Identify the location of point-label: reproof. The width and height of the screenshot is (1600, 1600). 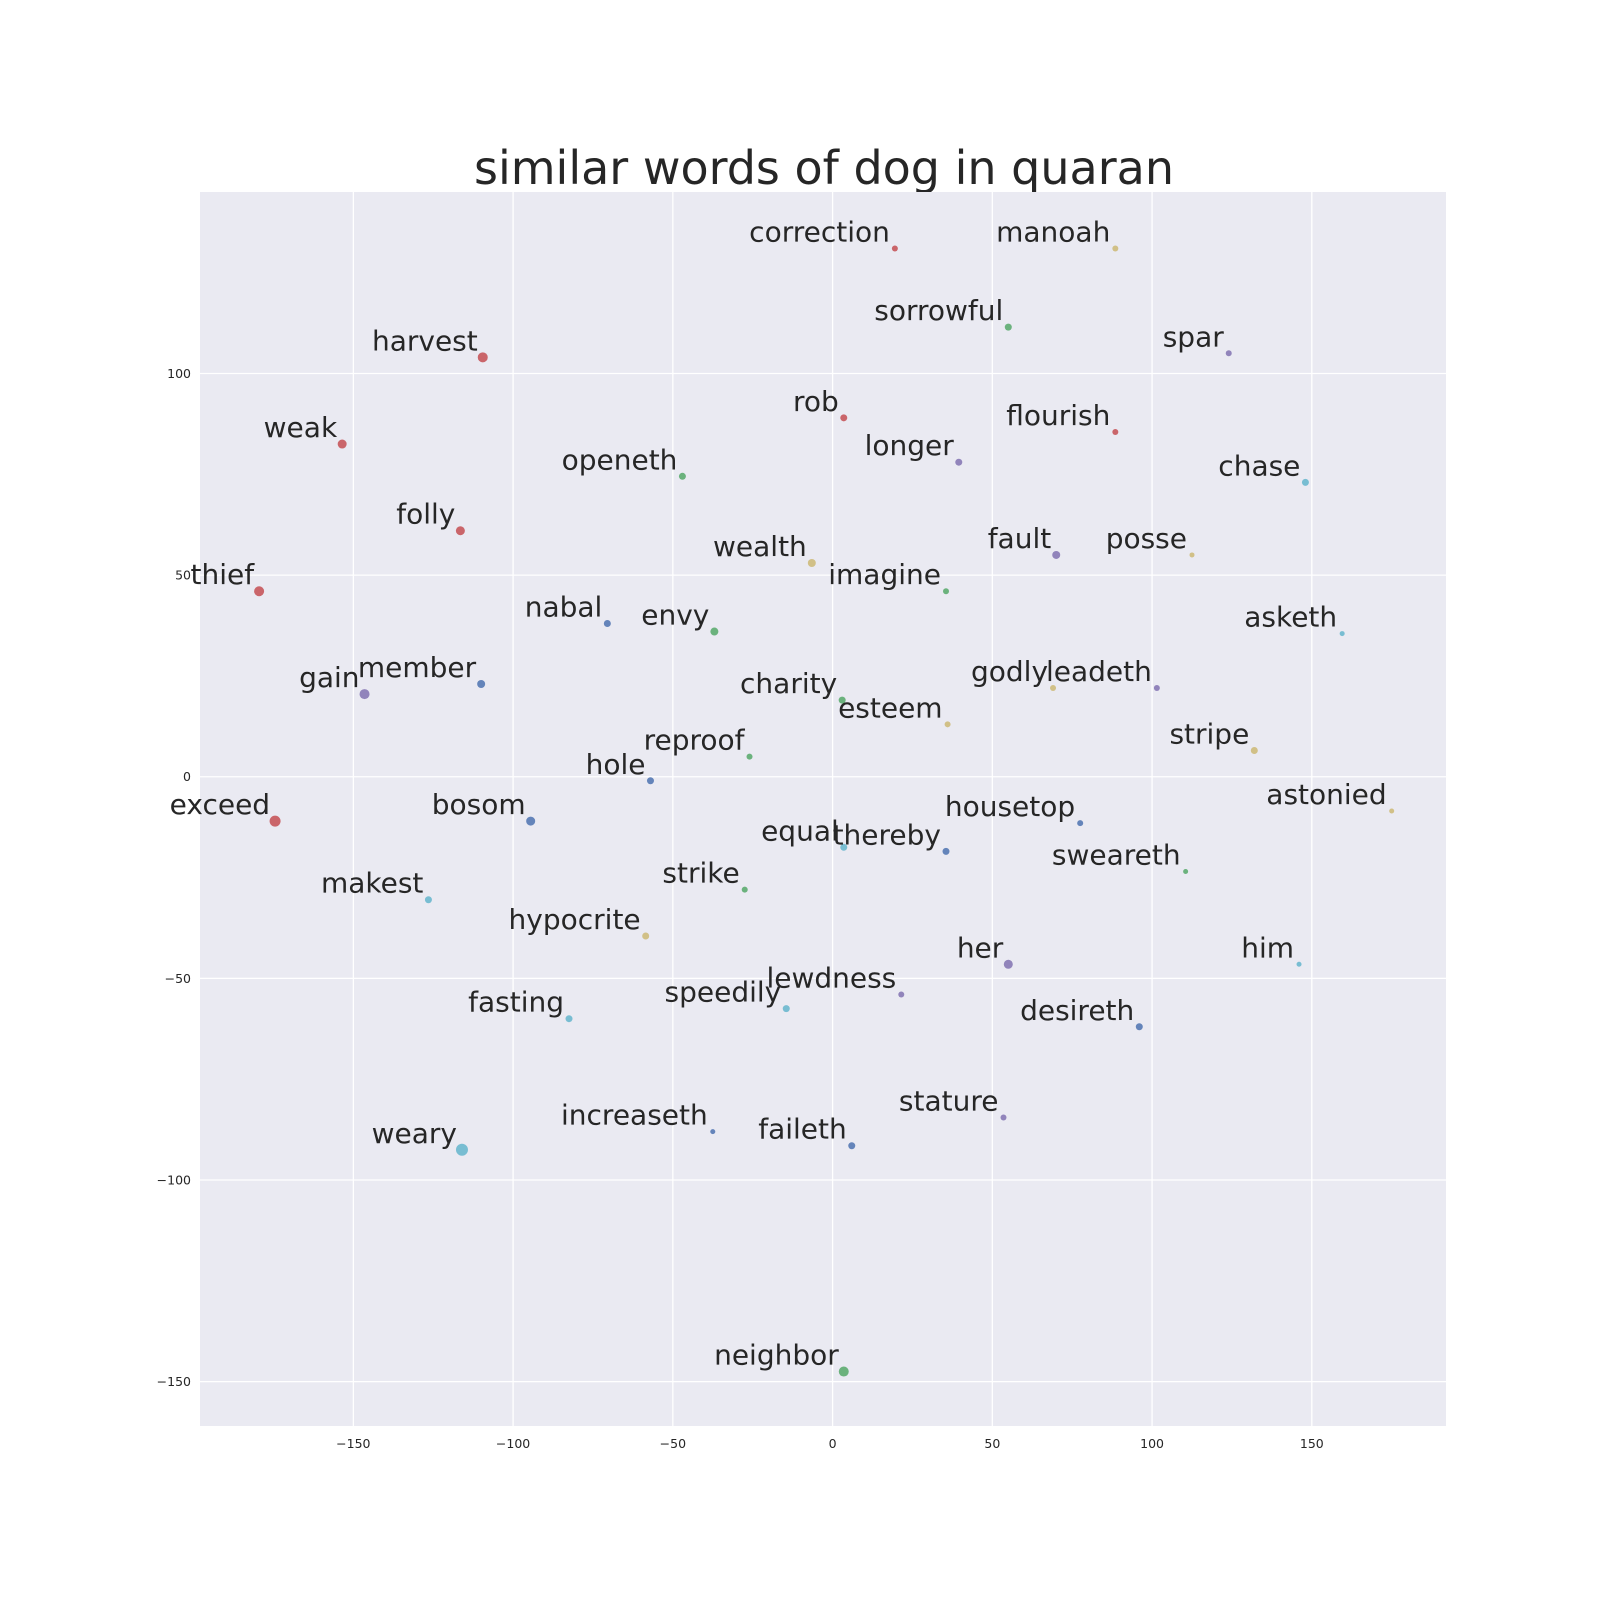
(695, 740).